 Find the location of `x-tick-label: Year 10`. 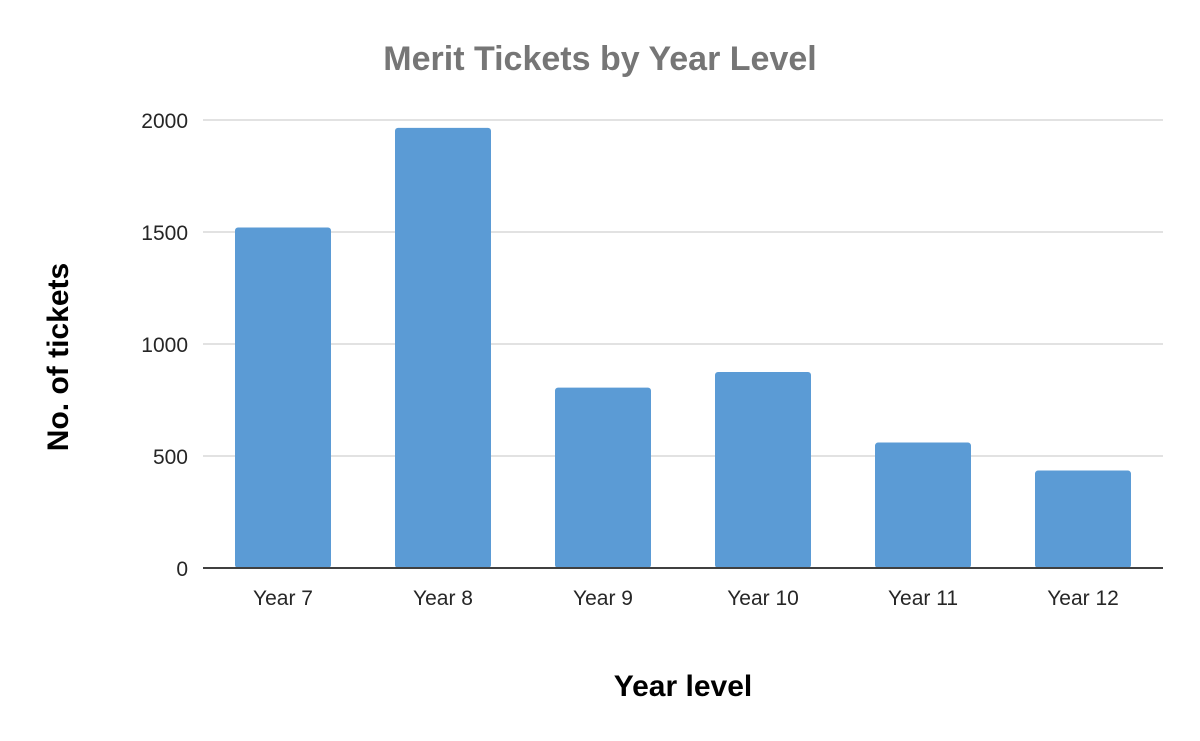

x-tick-label: Year 10 is located at coordinates (763, 598).